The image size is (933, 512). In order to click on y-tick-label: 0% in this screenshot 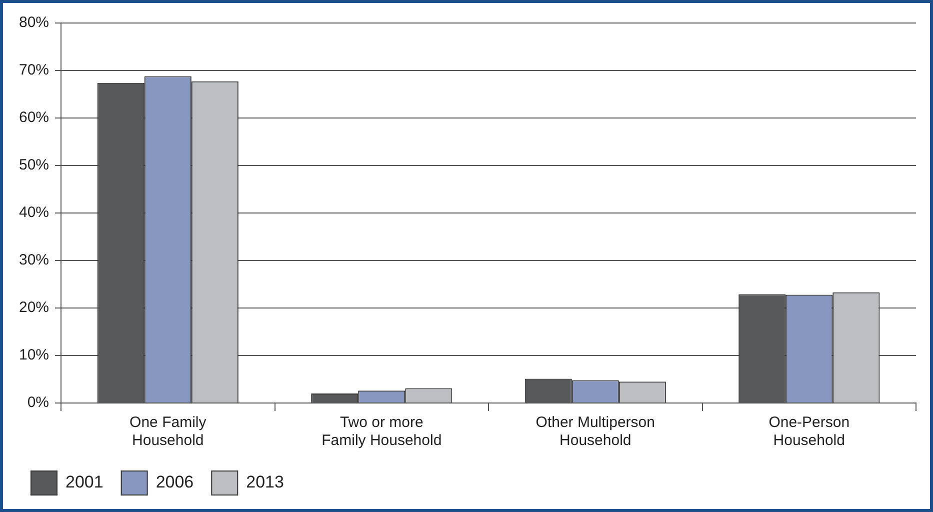, I will do `click(38, 403)`.